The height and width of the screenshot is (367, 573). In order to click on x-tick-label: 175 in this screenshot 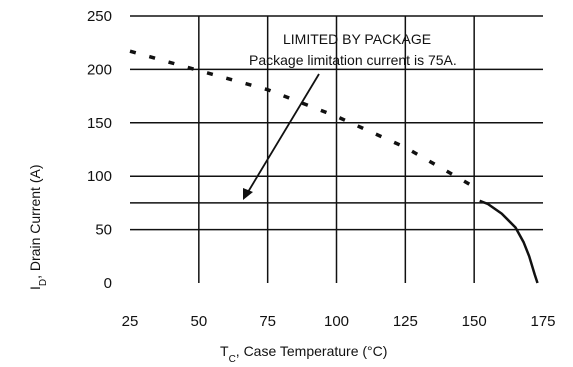, I will do `click(542, 321)`.